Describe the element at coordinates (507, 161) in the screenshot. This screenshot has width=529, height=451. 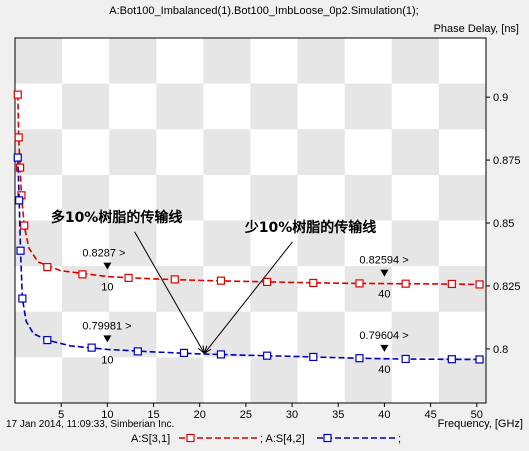
I see `y-tick-label: 0.875` at that location.